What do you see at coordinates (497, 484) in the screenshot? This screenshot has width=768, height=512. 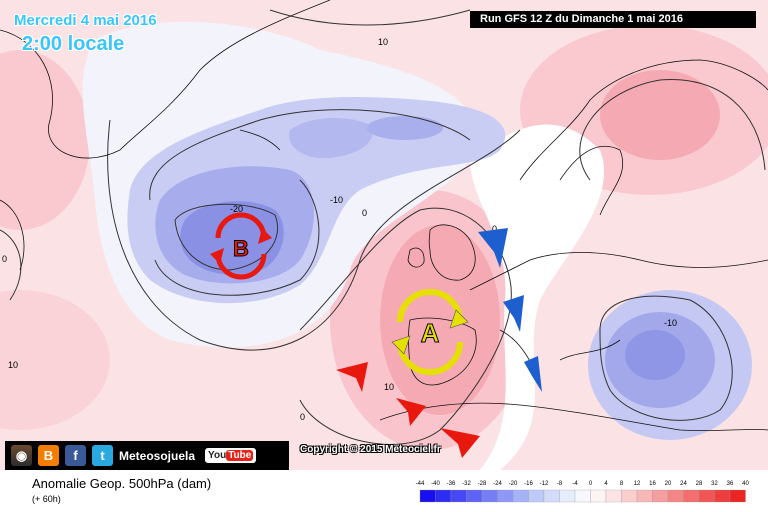 I see `scale-tick-label: -24` at bounding box center [497, 484].